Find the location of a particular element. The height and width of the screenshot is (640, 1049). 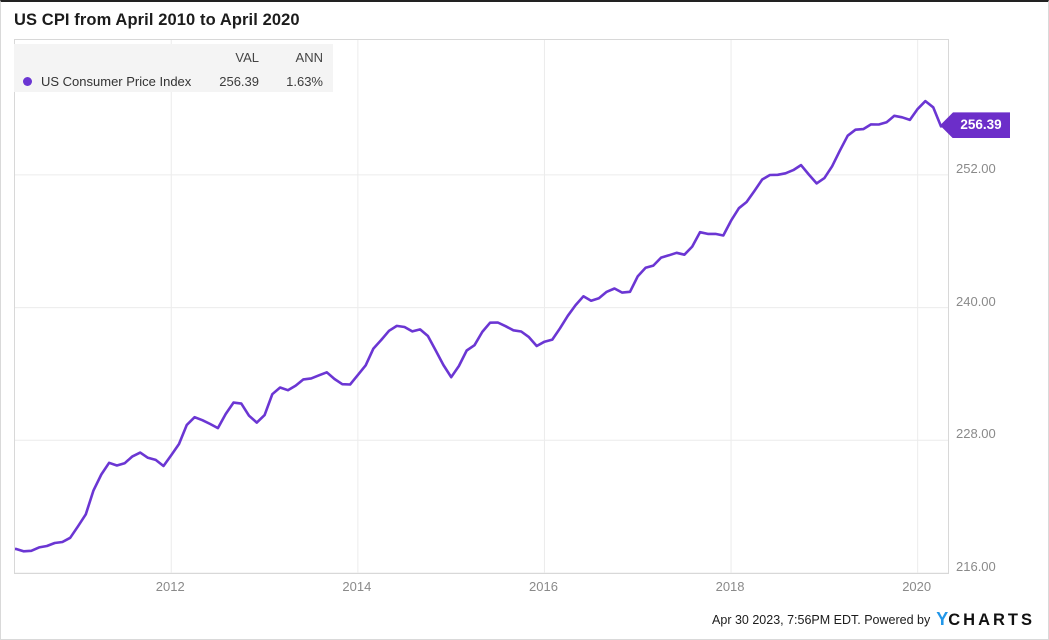

y-axis-label: 228.00 is located at coordinates (976, 434).